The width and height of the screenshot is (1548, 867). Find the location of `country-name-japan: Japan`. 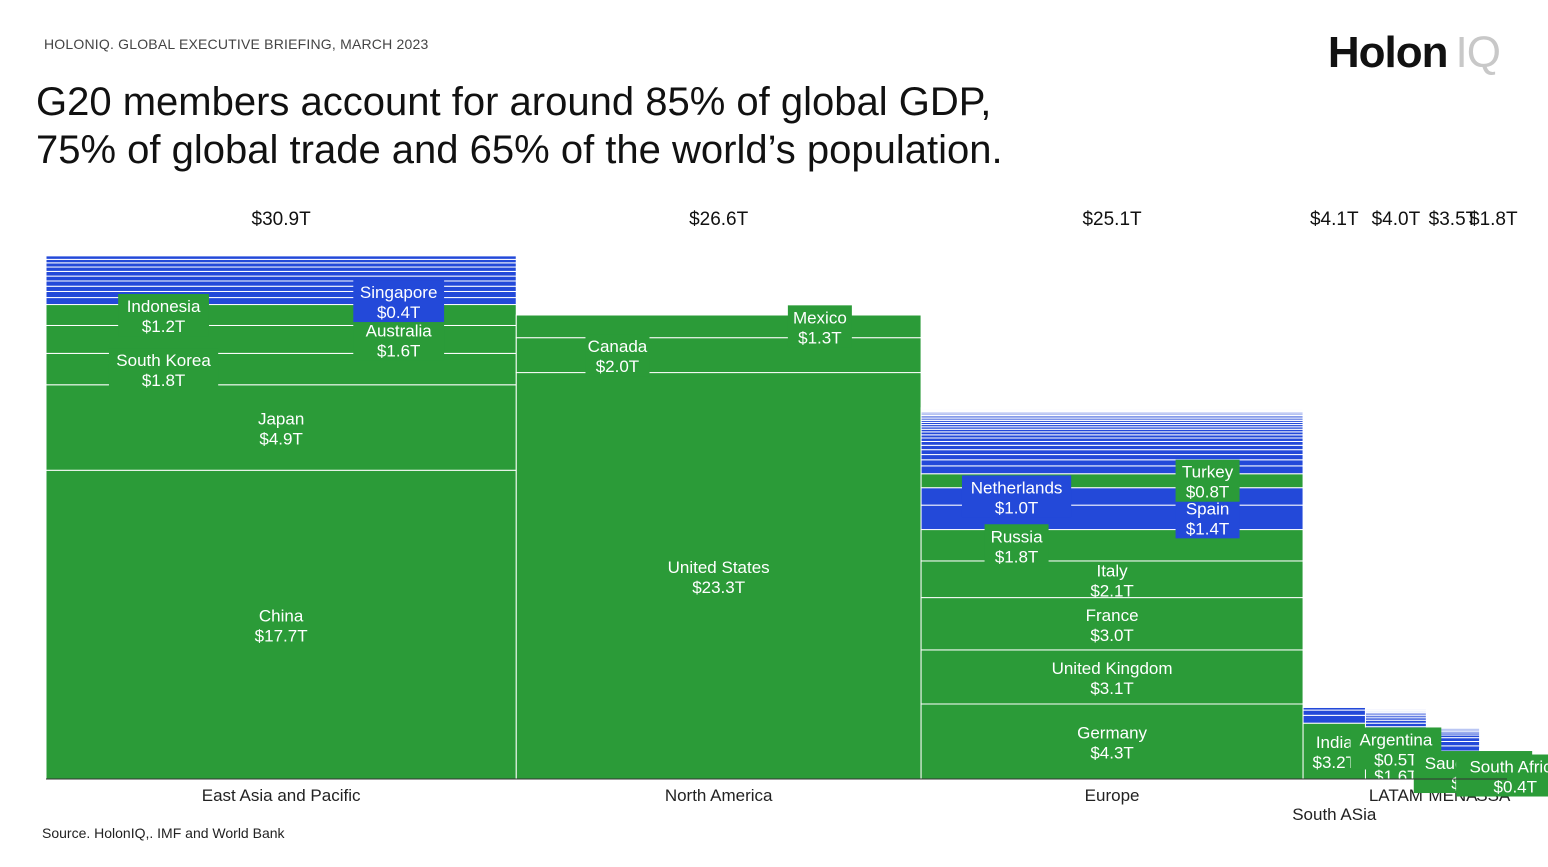

country-name-japan: Japan is located at coordinates (281, 419).